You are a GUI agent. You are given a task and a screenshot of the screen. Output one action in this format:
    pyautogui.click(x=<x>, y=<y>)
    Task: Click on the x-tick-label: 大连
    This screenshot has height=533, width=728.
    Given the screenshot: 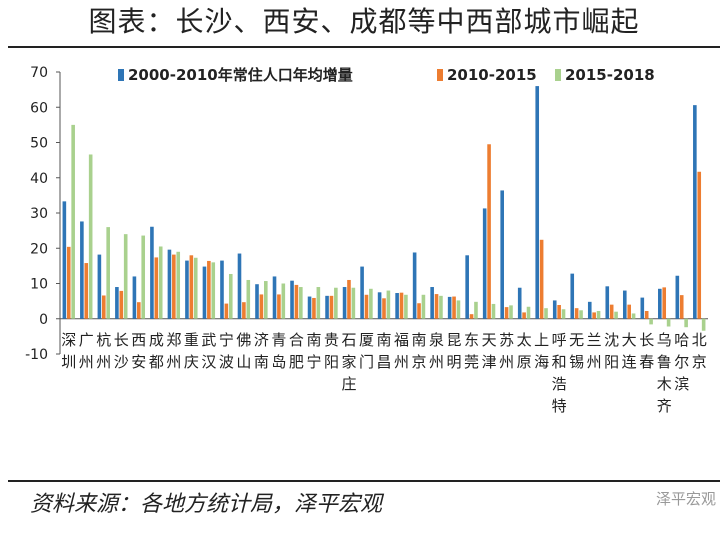 What is the action you would take?
    pyautogui.click(x=629, y=351)
    